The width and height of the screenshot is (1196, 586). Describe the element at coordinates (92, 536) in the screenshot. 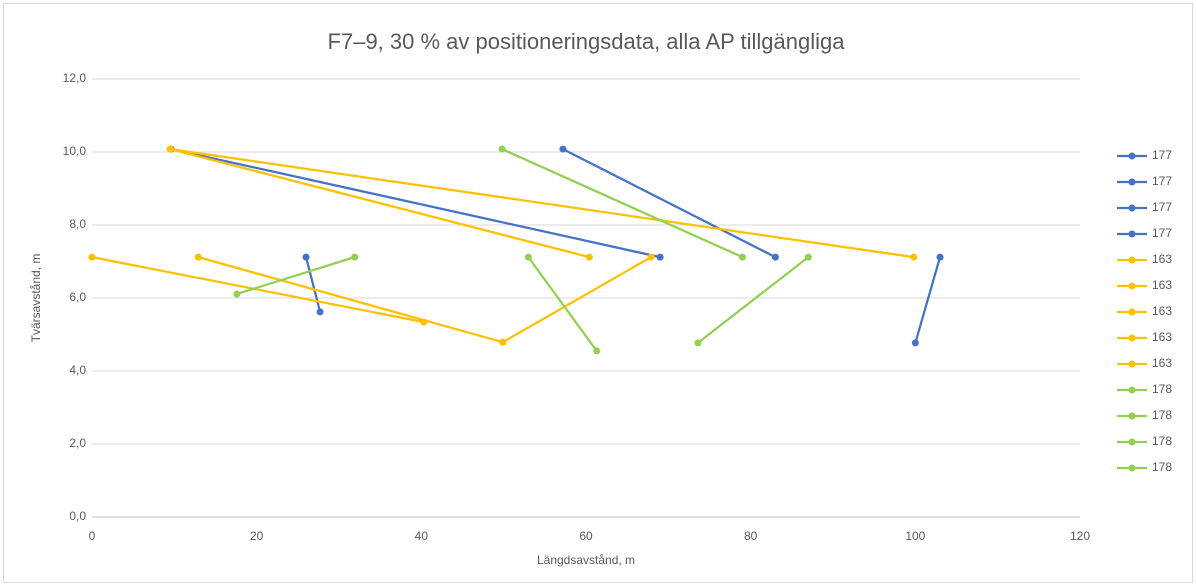

I see `x-tick-label: 0` at that location.